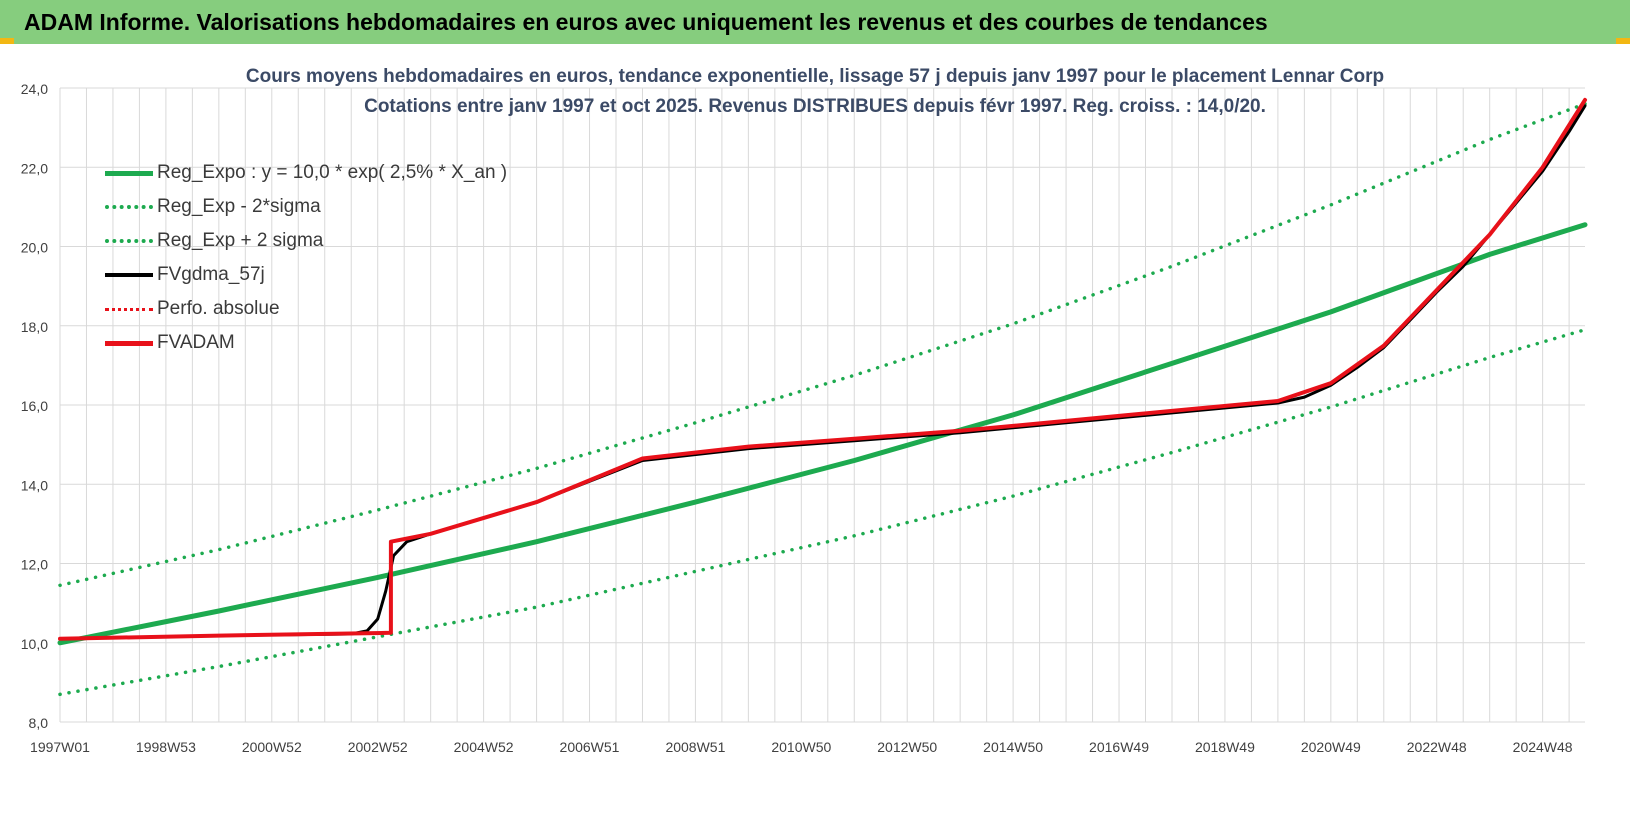 This screenshot has width=1630, height=815. I want to click on y-tick-label: 14,0, so click(34, 485).